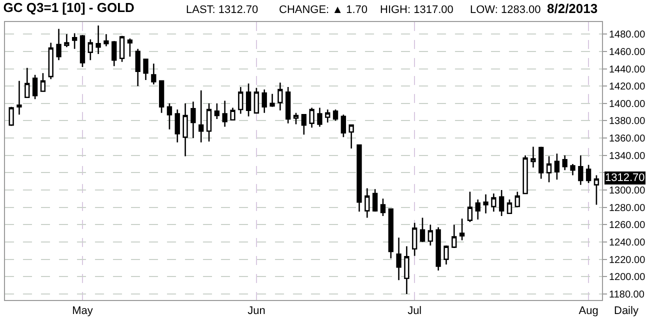 This screenshot has height=321, width=662. I want to click on y-tick-label: 1400.00, so click(627, 104).